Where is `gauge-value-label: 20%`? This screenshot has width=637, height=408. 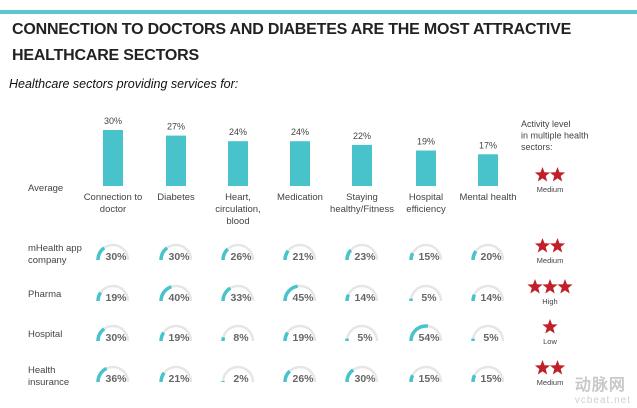
gauge-value-label: 20% is located at coordinates (491, 257).